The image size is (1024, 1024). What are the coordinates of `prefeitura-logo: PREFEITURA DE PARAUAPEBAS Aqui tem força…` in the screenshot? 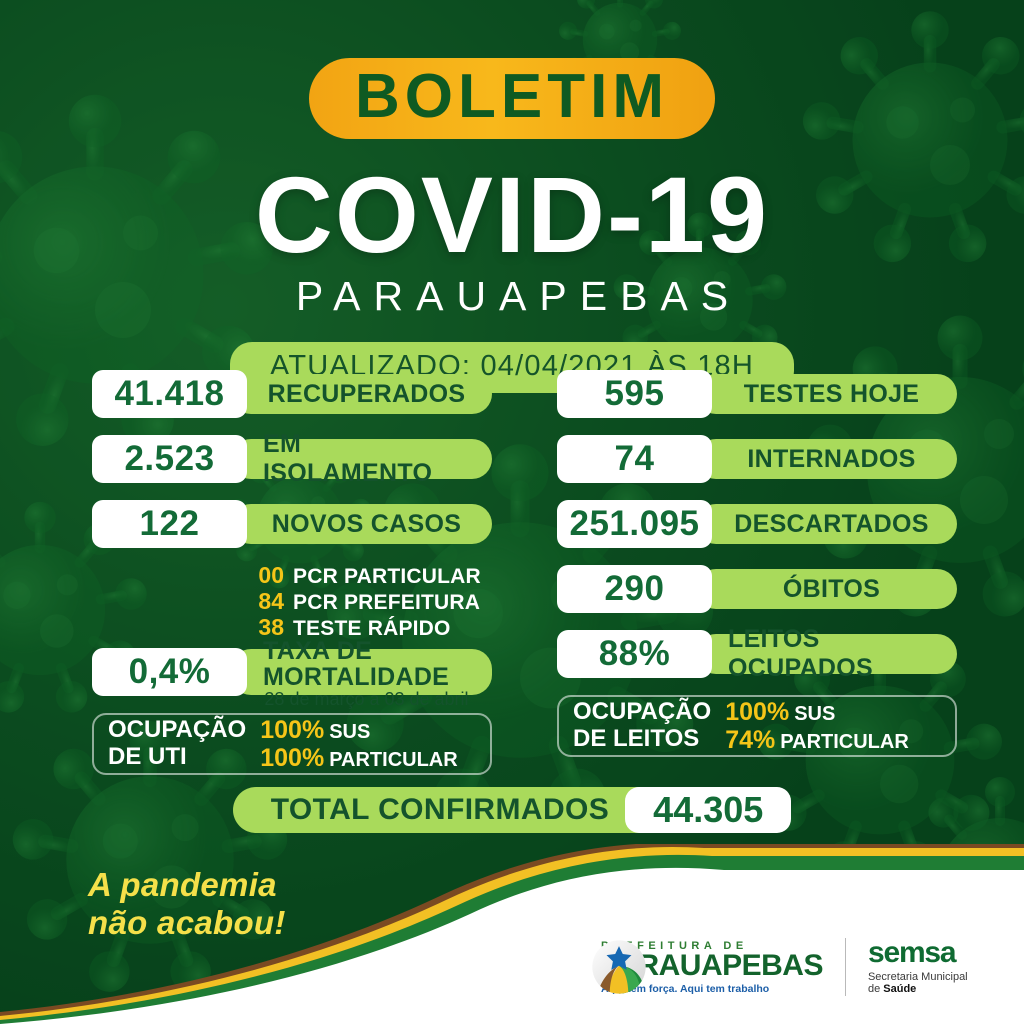 It's located at (706, 967).